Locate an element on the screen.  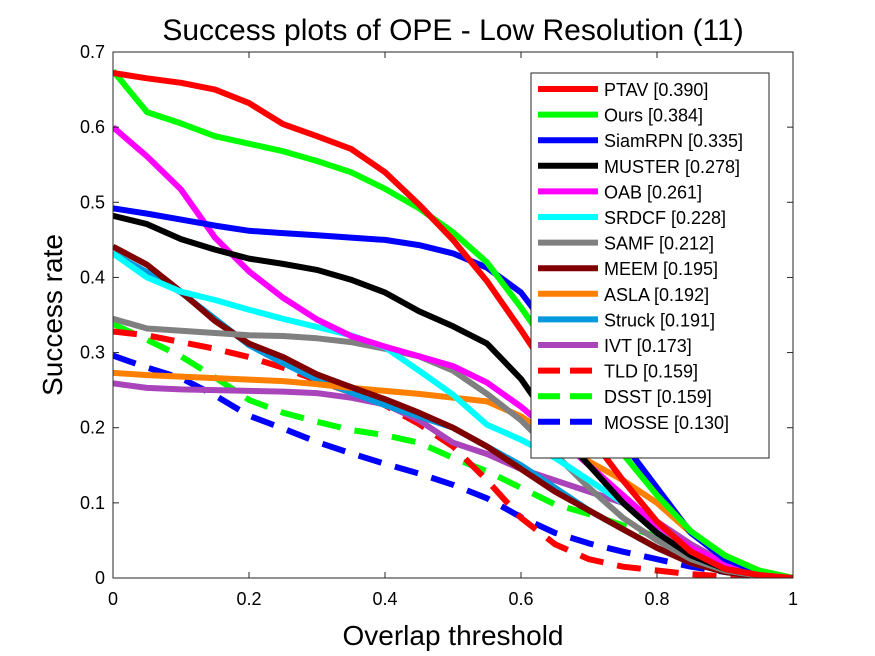
legend-label: PTAV [0.390] is located at coordinates (656, 90).